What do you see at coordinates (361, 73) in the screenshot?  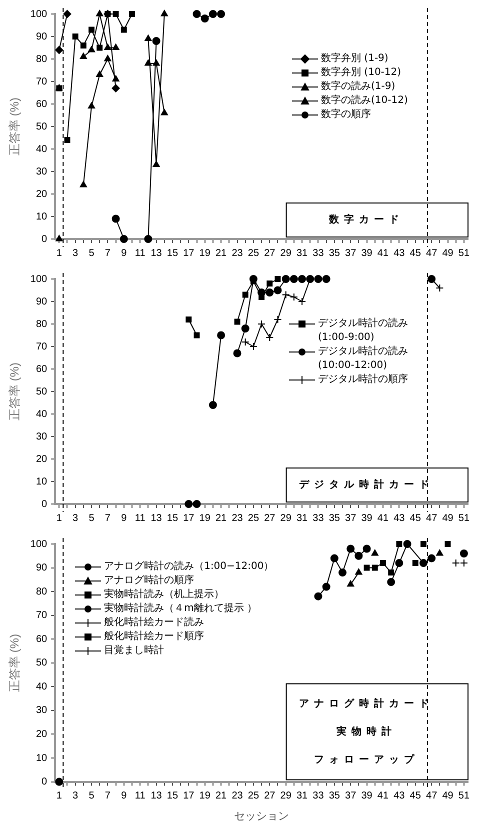 I see `legend-label: 数字弁別 (10-12)` at bounding box center [361, 73].